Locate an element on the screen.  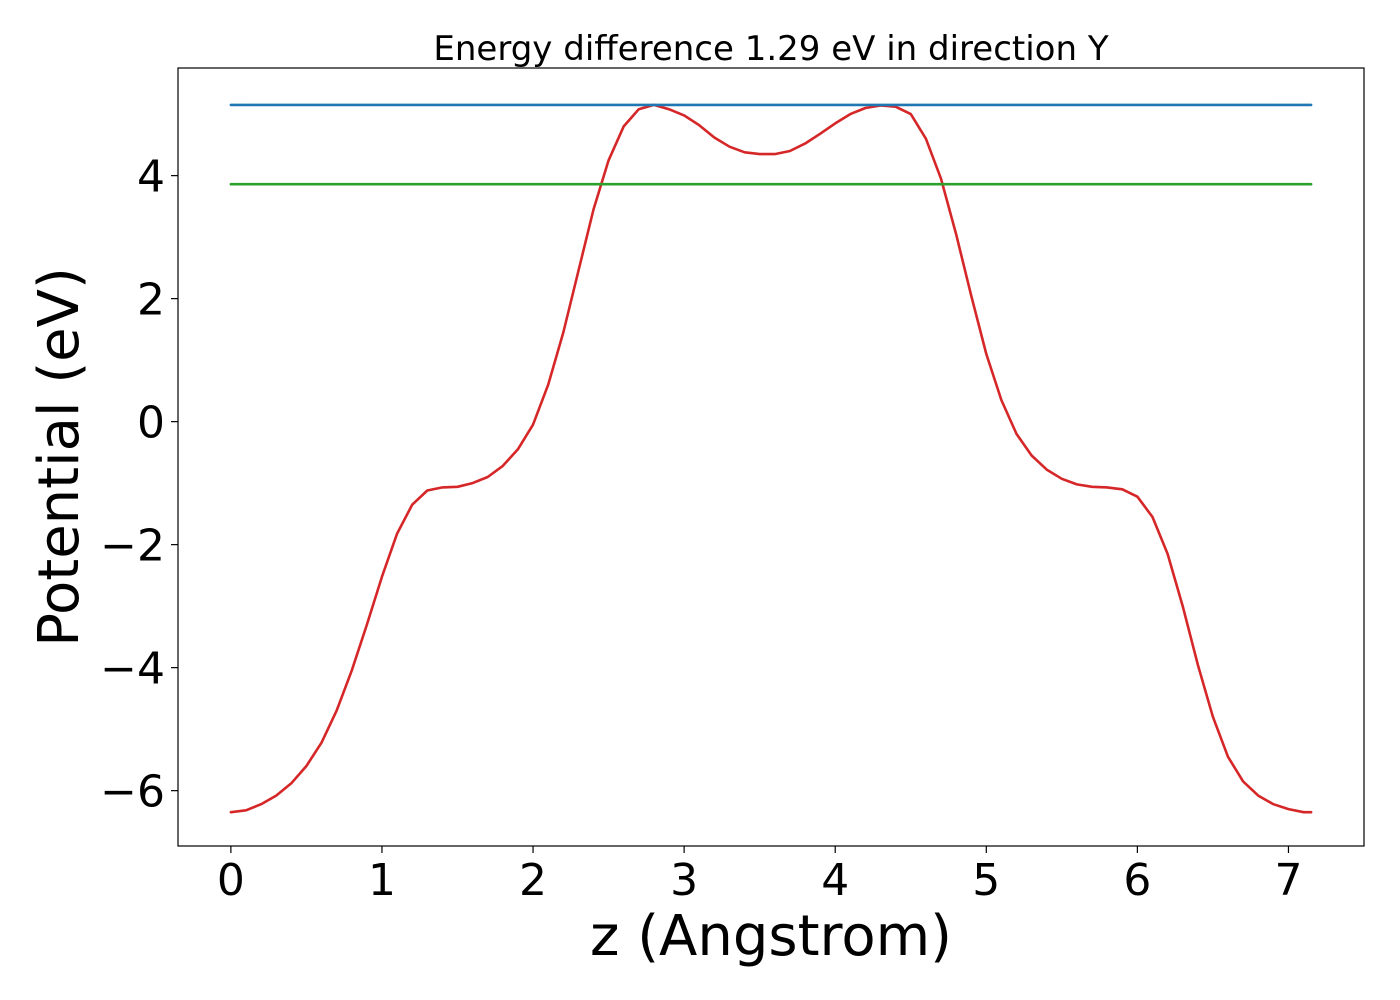
x-axis: 0 1 2 3 4 5 6 7 is located at coordinates (759, 876).